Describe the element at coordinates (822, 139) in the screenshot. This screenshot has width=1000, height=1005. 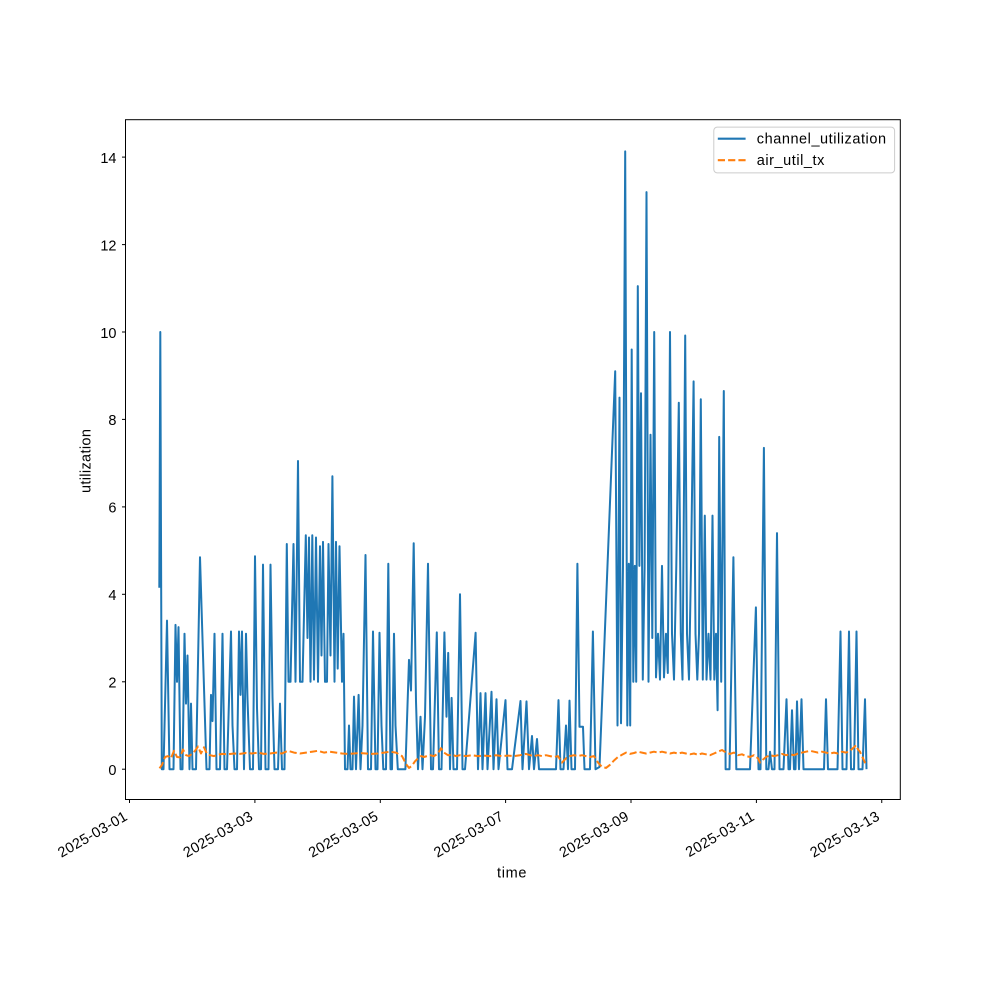
I see `svg-text: channel_utilization` at that location.